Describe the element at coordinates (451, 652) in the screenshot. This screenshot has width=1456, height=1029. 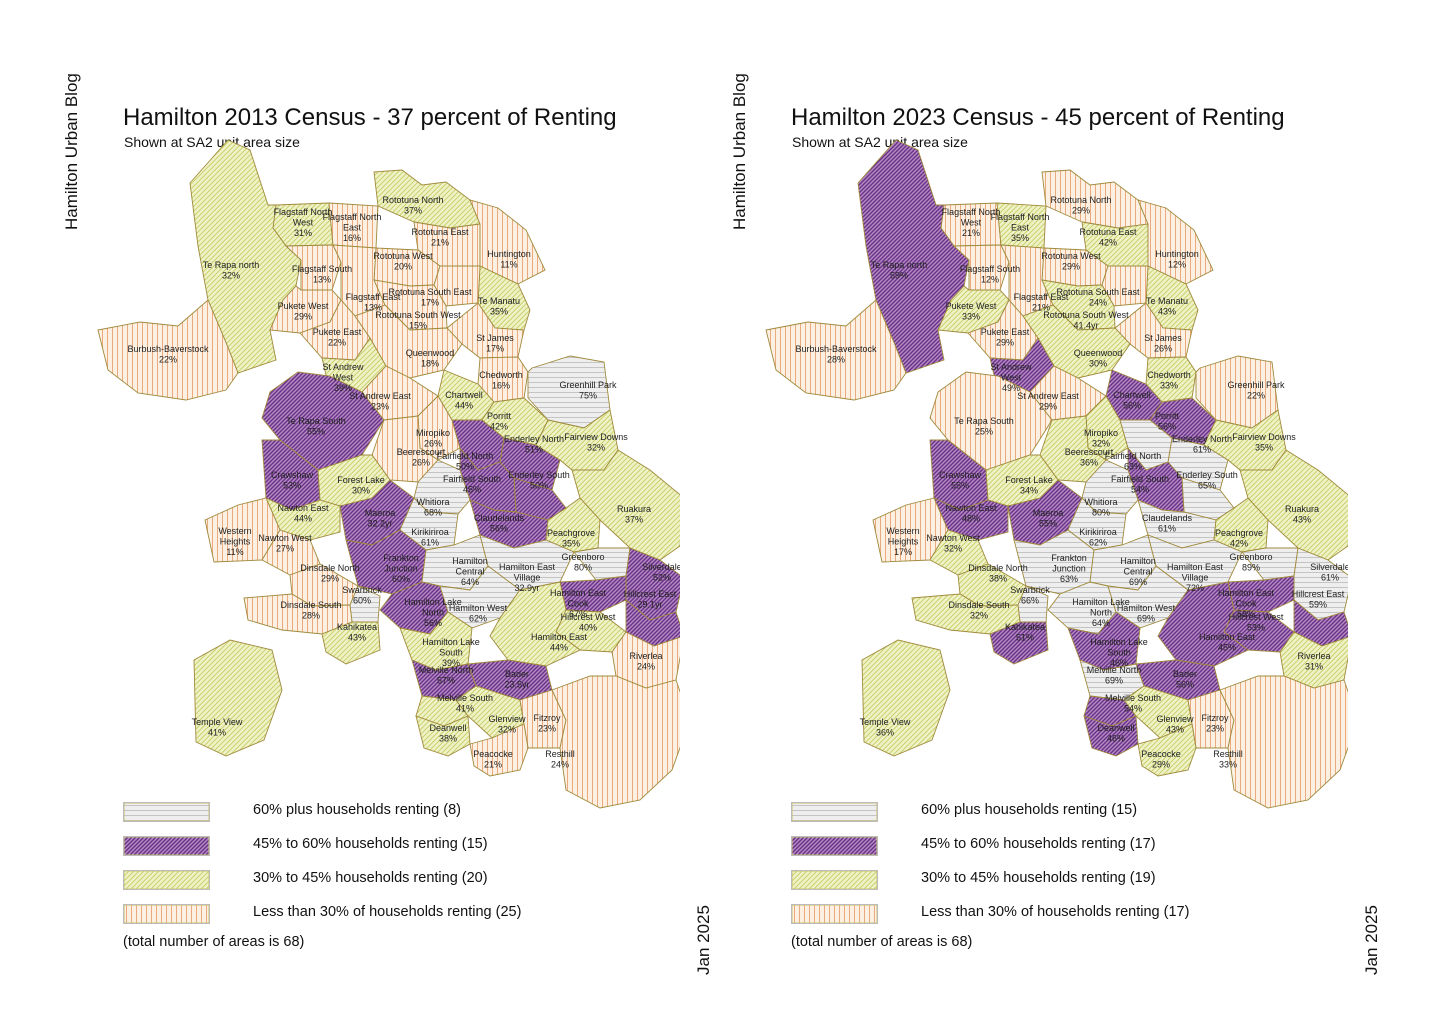
I see `area-label: Hamilton Lake South 39%` at that location.